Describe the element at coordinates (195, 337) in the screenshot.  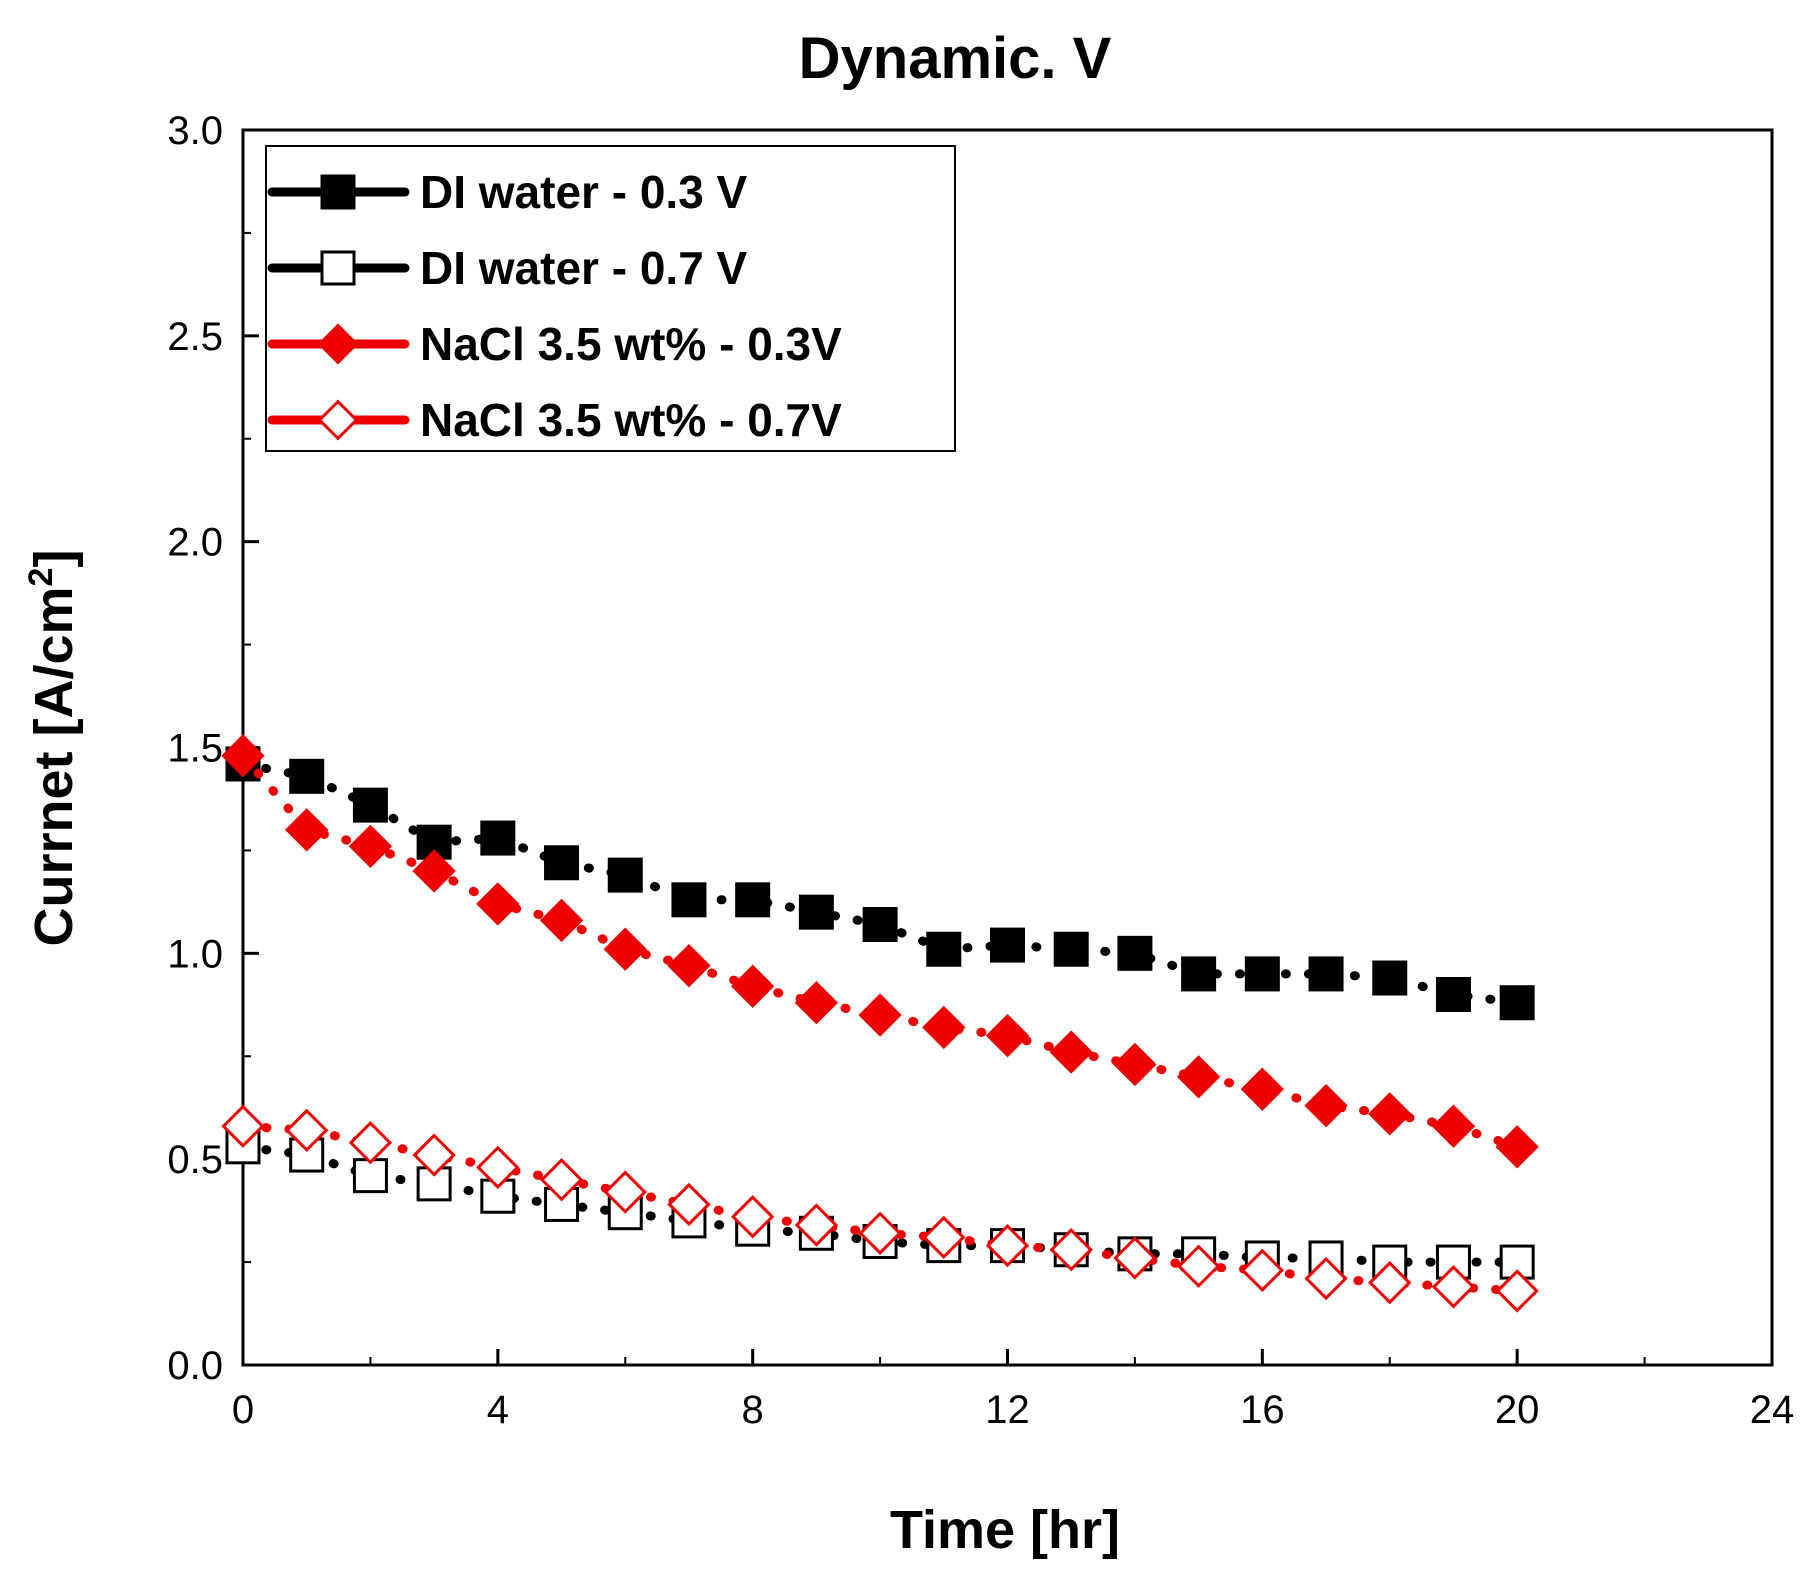
I see `y-tick-label: 2.5` at that location.